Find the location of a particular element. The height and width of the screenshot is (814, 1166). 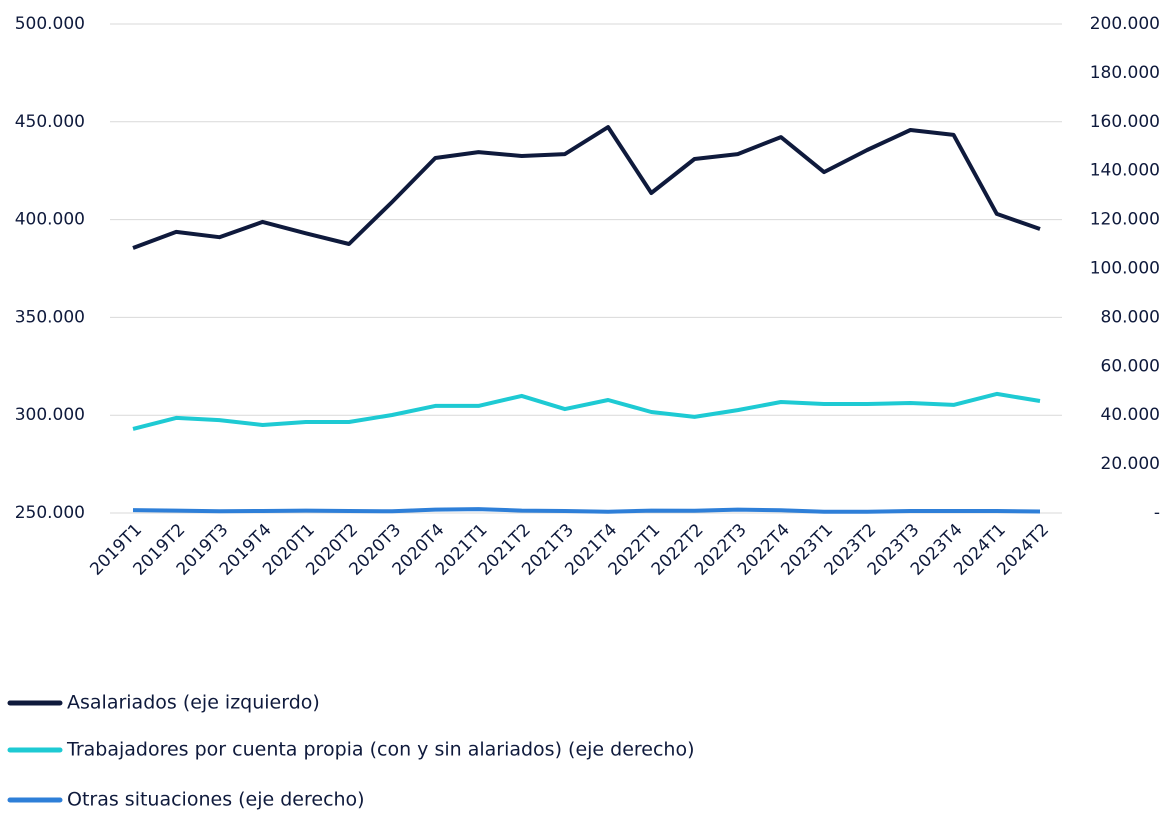

y-tick-label: 500.000 is located at coordinates (50, 24).